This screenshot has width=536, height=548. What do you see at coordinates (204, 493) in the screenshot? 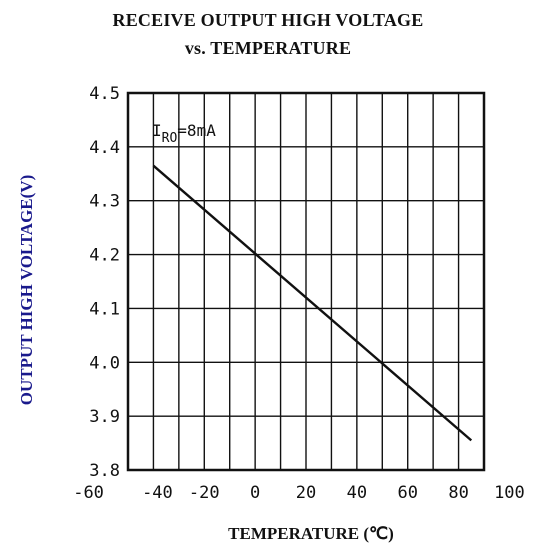
I see `x-tick-label: -20` at bounding box center [204, 493].